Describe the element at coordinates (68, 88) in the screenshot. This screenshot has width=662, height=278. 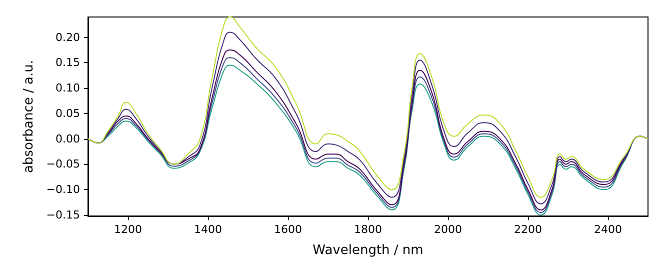
I see `y-tick-label: 0.10` at that location.